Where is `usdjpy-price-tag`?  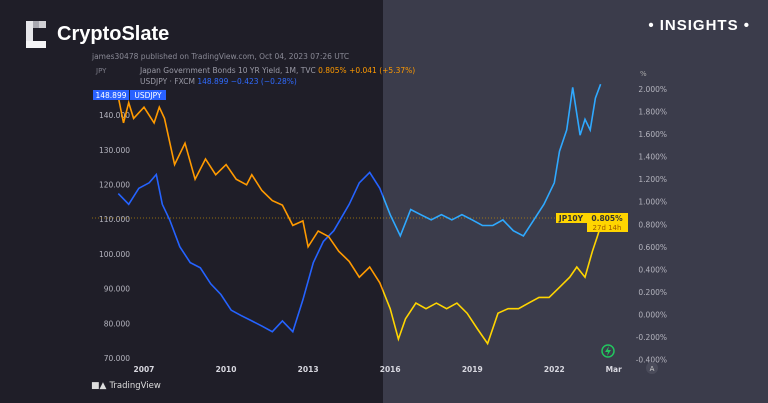
usdjpy-price-tag is located at coordinates (111, 95).